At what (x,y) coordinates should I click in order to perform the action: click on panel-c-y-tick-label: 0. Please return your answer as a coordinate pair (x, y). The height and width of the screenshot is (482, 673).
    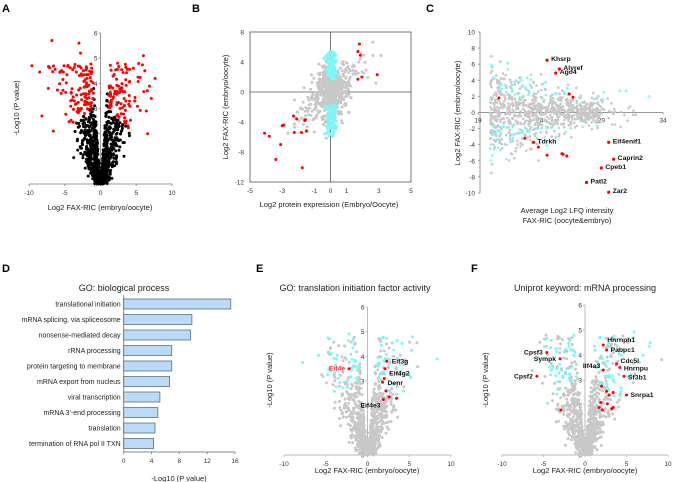
    Looking at the image, I should click on (473, 113).